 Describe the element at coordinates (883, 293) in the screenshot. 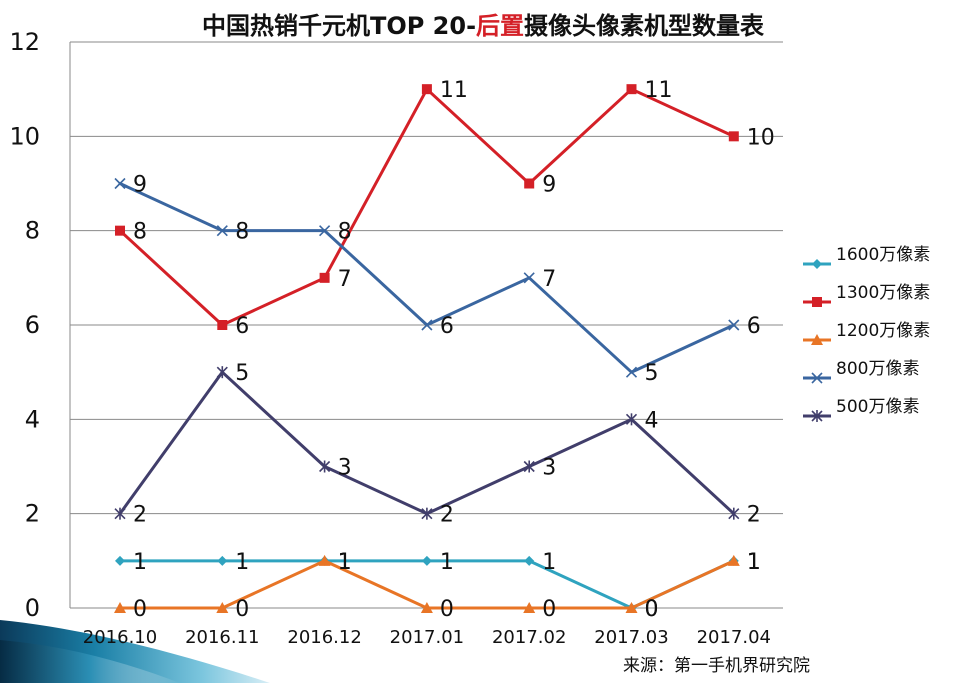

I see `legend-label: 1300万像素` at that location.